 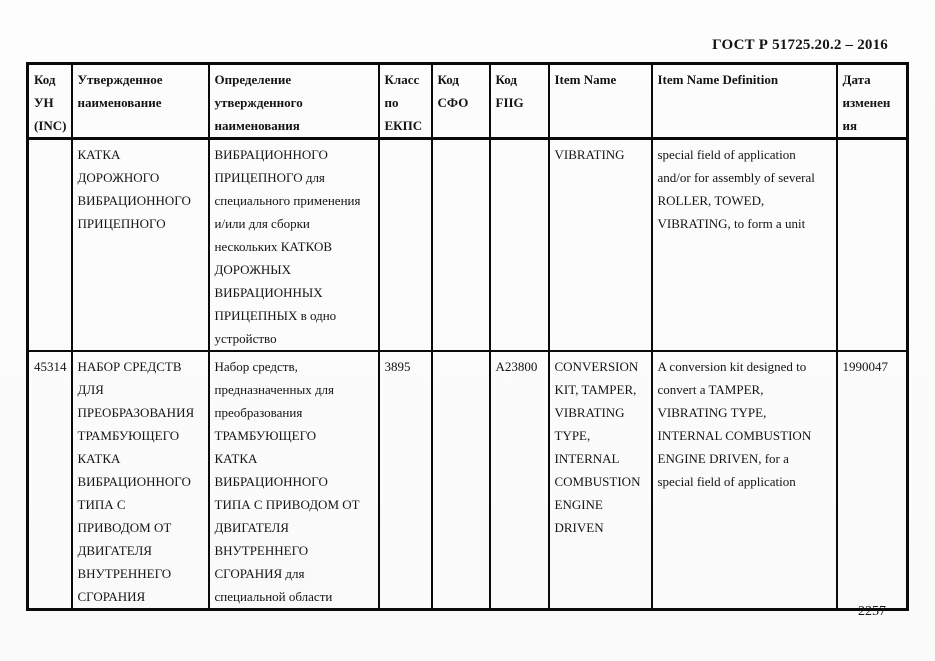 What do you see at coordinates (293, 101) in the screenshot?
I see `header-cell-definition: Определение утвержденного наименования` at bounding box center [293, 101].